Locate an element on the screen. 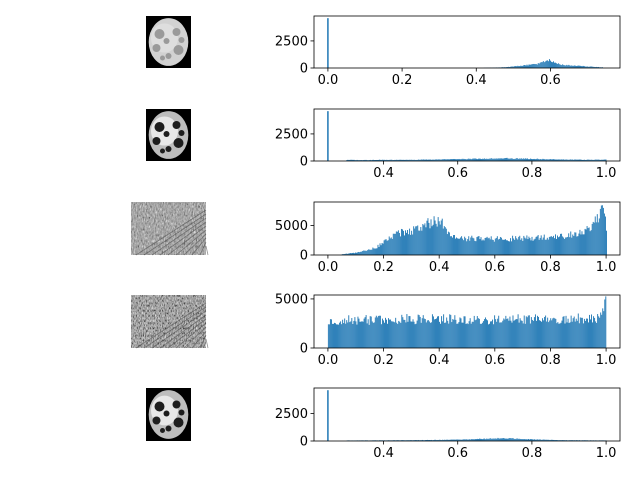 This screenshot has width=640, height=480. brain-spot is located at coordinates (178, 422).